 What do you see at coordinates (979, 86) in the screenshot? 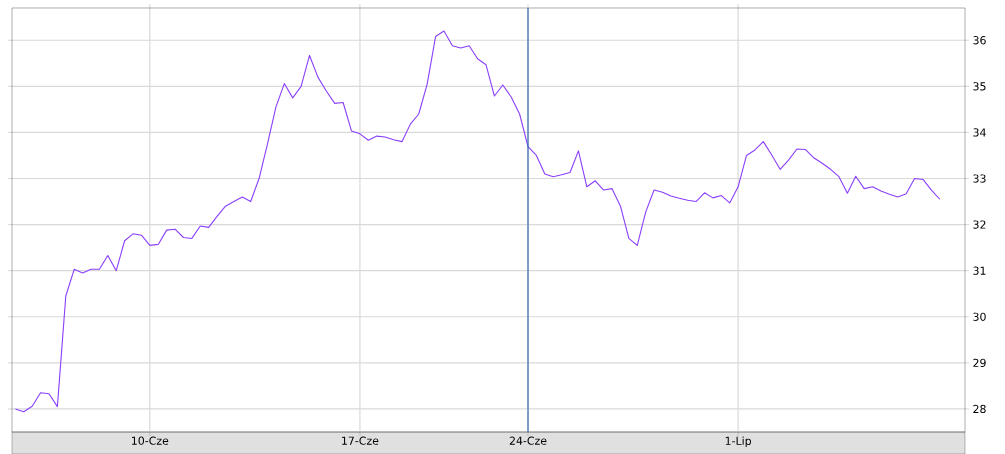
I see `y-tick-label: 35` at bounding box center [979, 86].